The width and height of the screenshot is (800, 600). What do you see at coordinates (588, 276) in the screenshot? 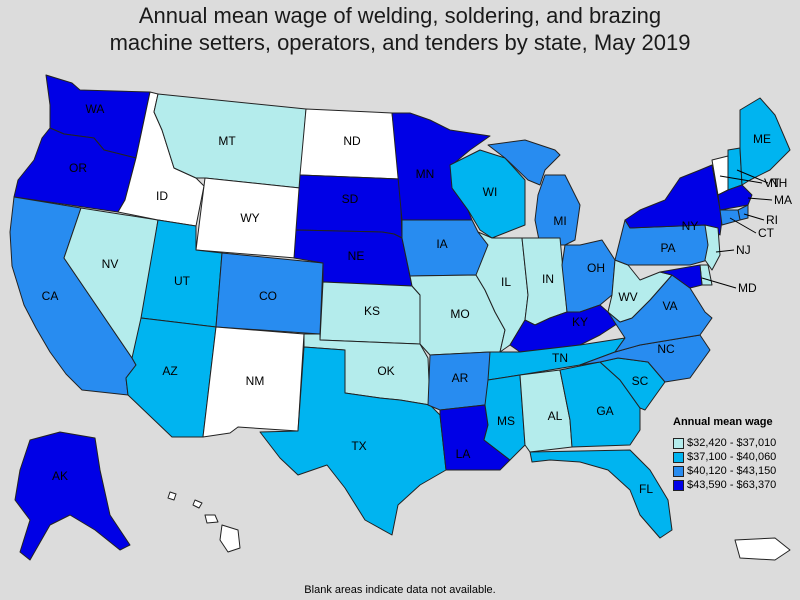
I see `state-oh` at bounding box center [588, 276].